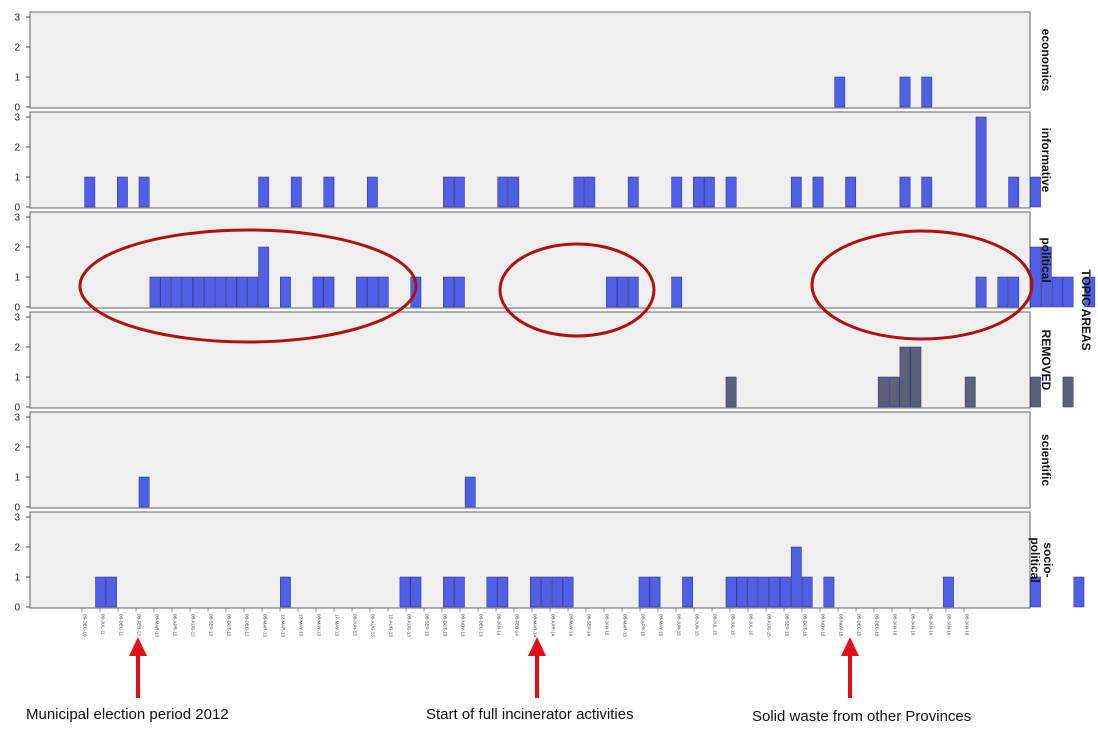 This screenshot has width=1098, height=730. I want to click on annotation-incinerator: Start of full incinerator activities, so click(530, 714).